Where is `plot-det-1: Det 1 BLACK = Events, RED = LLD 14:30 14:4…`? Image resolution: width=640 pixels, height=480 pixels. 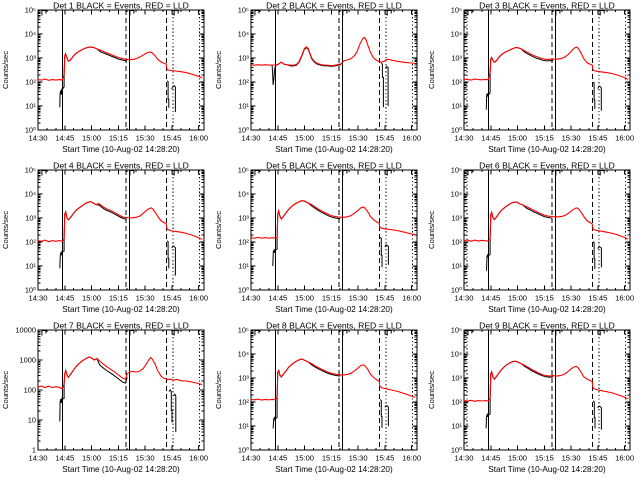
plot-det-1: Det 1 BLACK = Events, RED = LLD 14:30 14:4… is located at coordinates (104, 78).